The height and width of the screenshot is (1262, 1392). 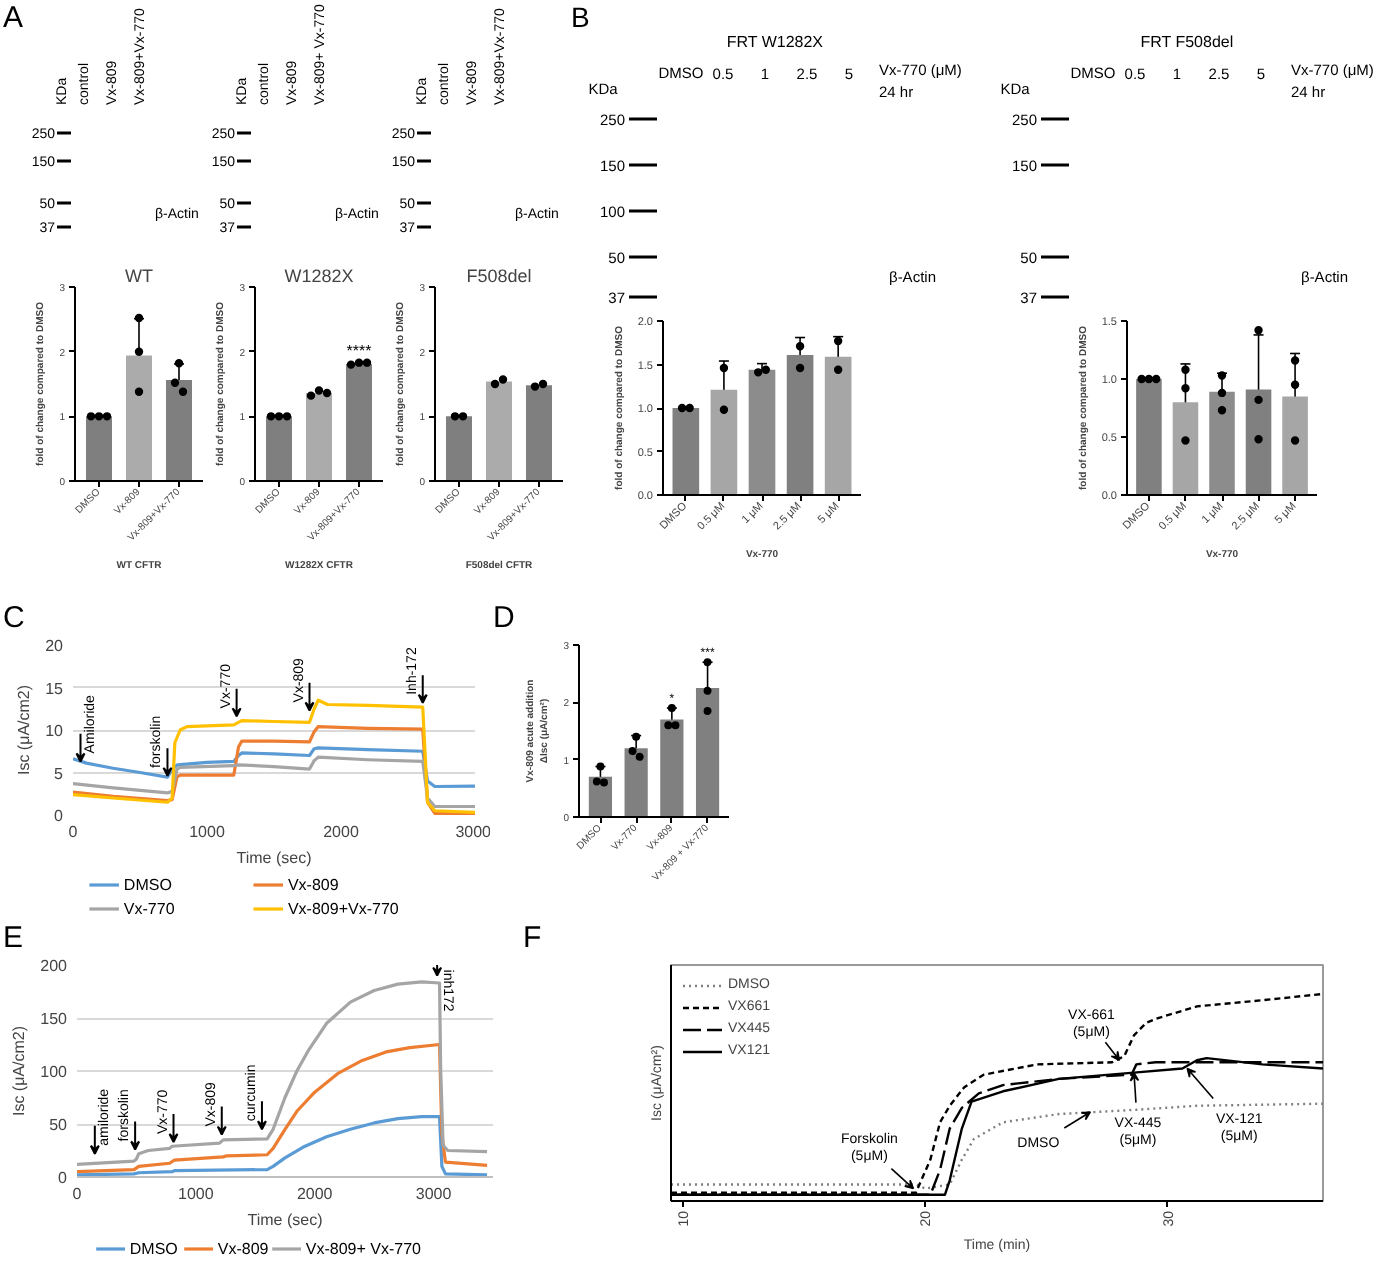 What do you see at coordinates (775, 42) in the screenshot?
I see `text: FRT W1282X` at bounding box center [775, 42].